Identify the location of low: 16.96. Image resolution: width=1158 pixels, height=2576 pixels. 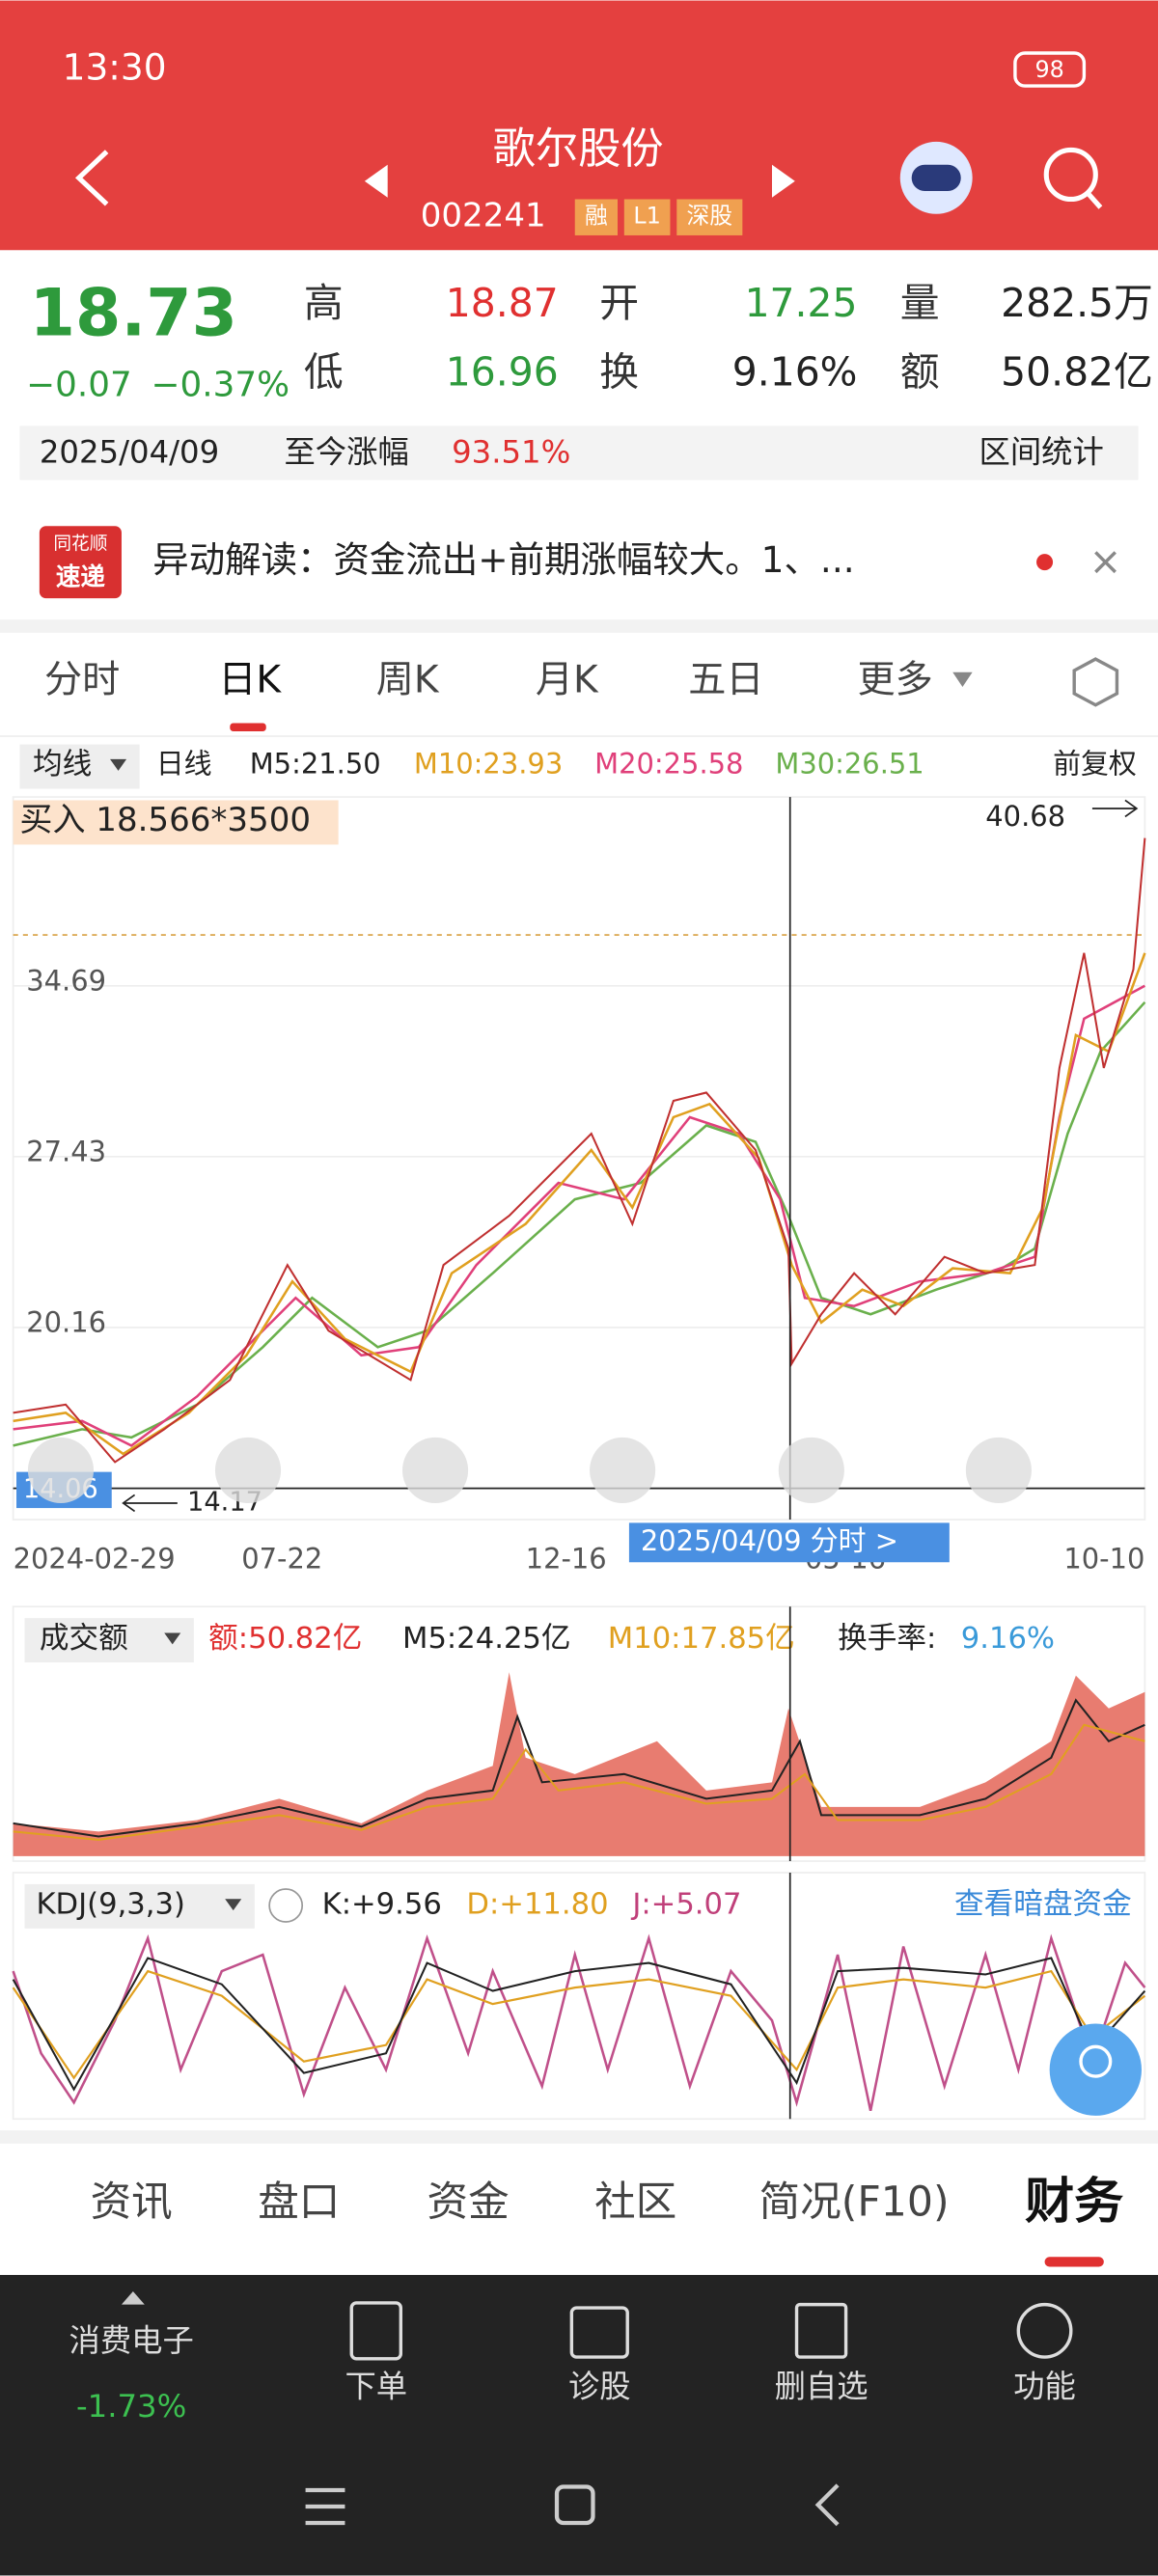
(502, 373).